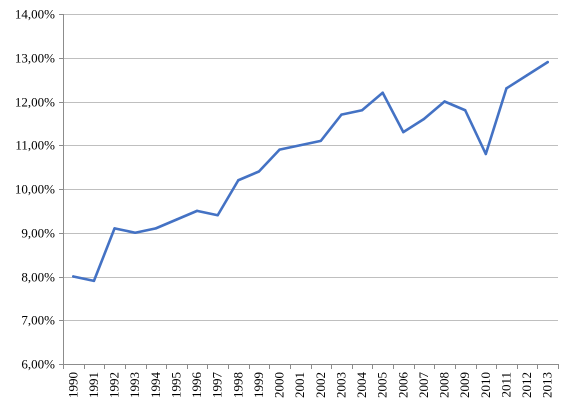  I want to click on x-tick-label: 1995, so click(175, 385).